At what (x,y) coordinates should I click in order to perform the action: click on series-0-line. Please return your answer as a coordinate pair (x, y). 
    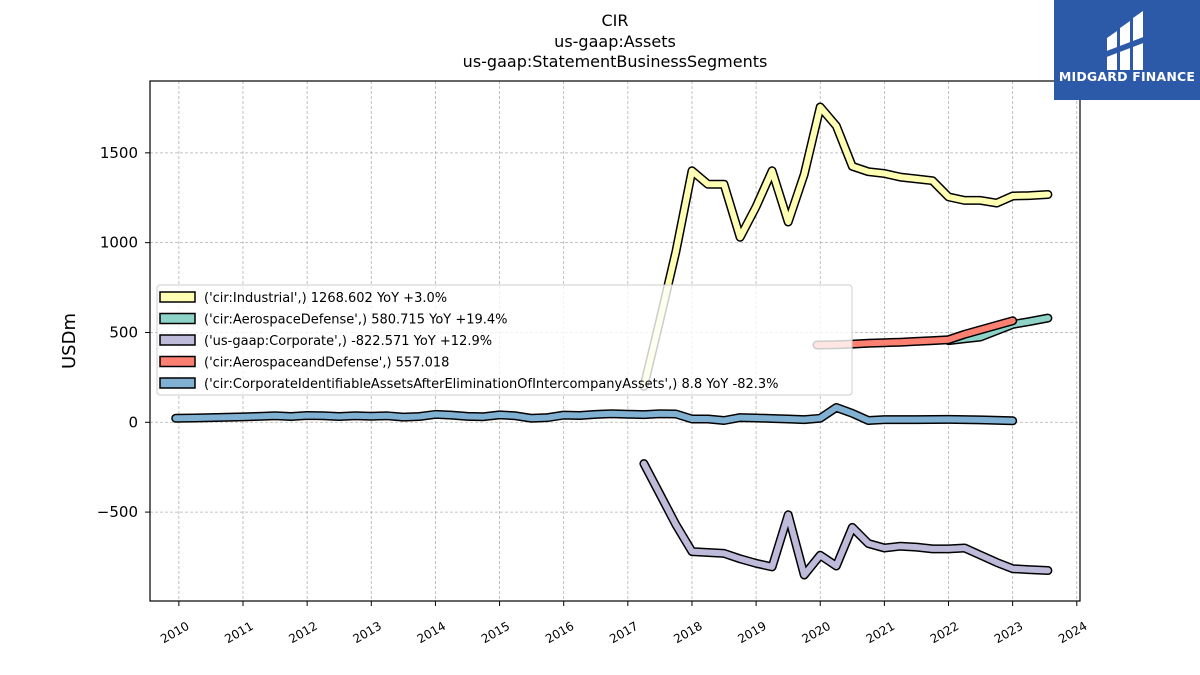
    Looking at the image, I should click on (846, 246).